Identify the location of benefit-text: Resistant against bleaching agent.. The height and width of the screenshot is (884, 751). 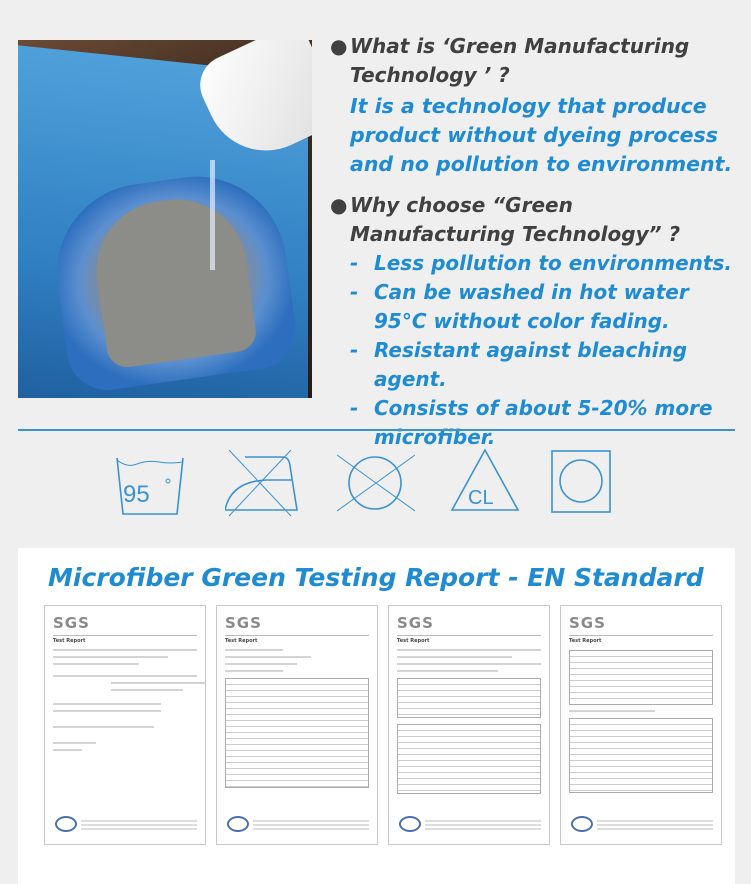
(531, 364).